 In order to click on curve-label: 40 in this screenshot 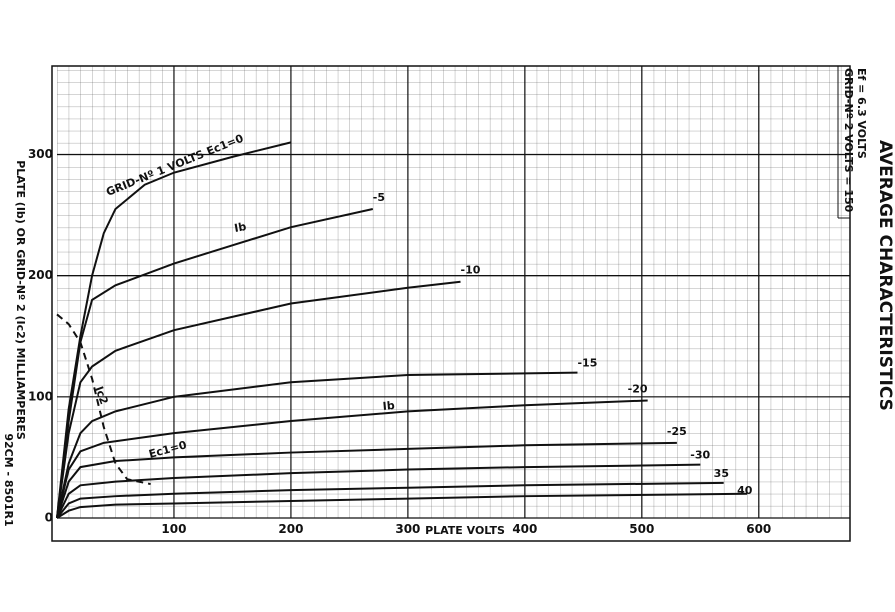, I will do `click(745, 490)`.